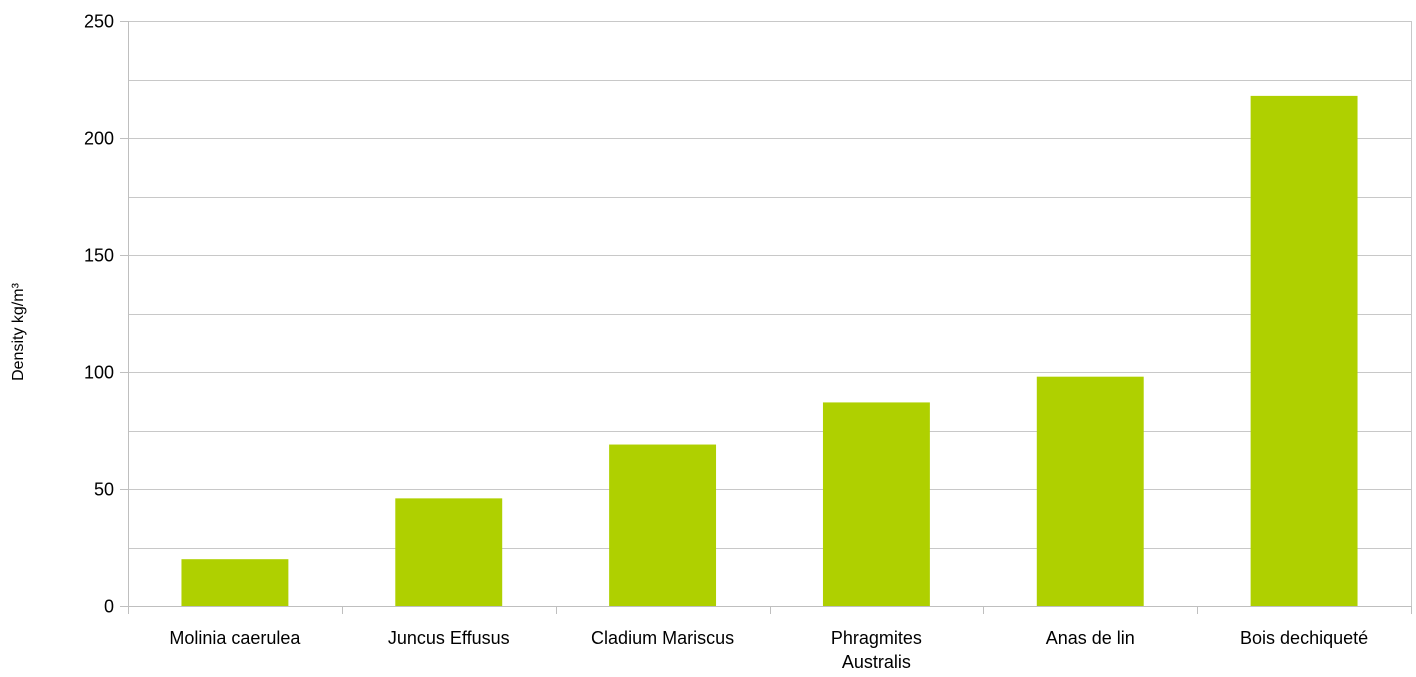 Image resolution: width=1416 pixels, height=677 pixels. Describe the element at coordinates (99, 373) in the screenshot. I see `y-tick-label: 100` at that location.